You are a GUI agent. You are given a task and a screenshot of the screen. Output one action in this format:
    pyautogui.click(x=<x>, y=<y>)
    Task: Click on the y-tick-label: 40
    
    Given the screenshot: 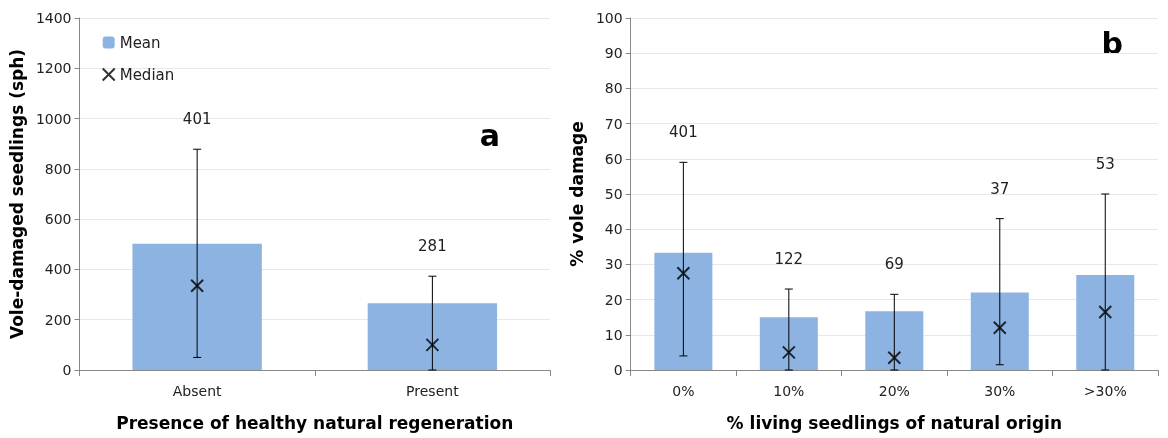 What is the action you would take?
    pyautogui.click(x=613, y=229)
    